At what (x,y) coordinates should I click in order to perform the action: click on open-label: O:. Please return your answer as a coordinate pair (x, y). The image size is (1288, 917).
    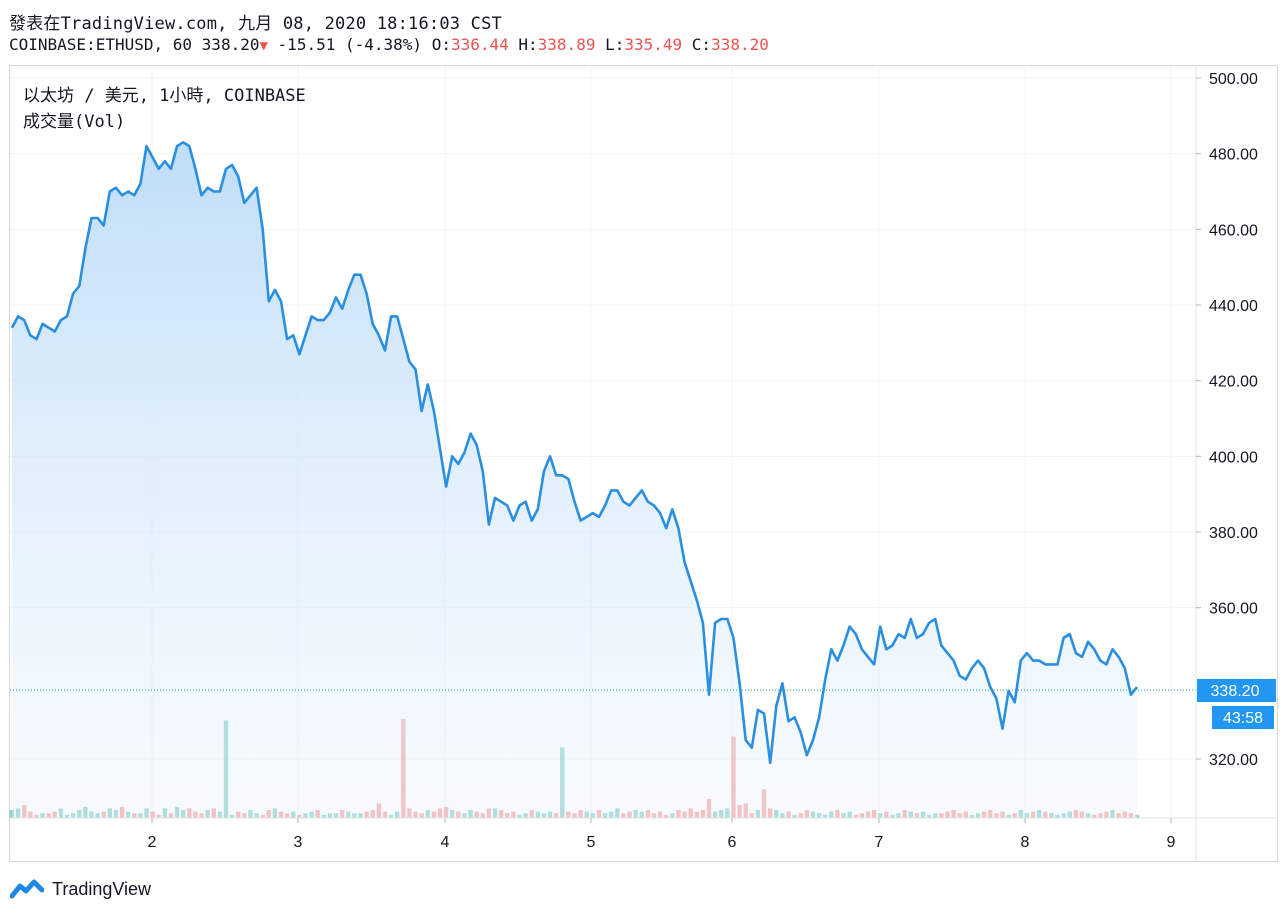
    Looking at the image, I should click on (441, 44).